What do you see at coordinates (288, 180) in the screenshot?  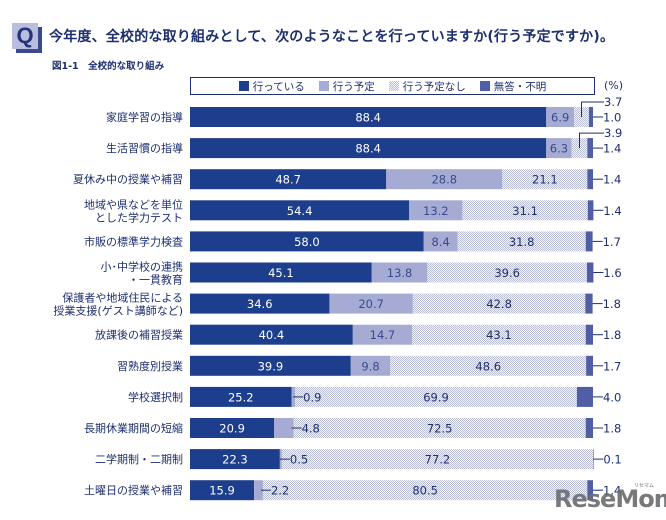 I see `value-label-doing: 48.7` at bounding box center [288, 180].